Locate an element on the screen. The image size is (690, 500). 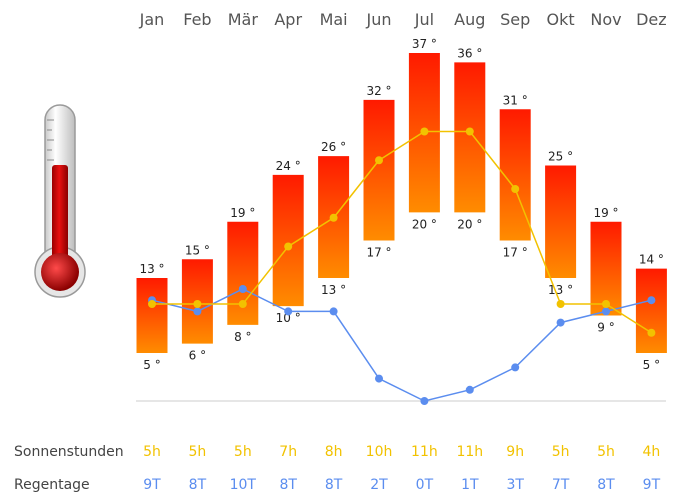
rain-days-value: 1T is located at coordinates (470, 485).